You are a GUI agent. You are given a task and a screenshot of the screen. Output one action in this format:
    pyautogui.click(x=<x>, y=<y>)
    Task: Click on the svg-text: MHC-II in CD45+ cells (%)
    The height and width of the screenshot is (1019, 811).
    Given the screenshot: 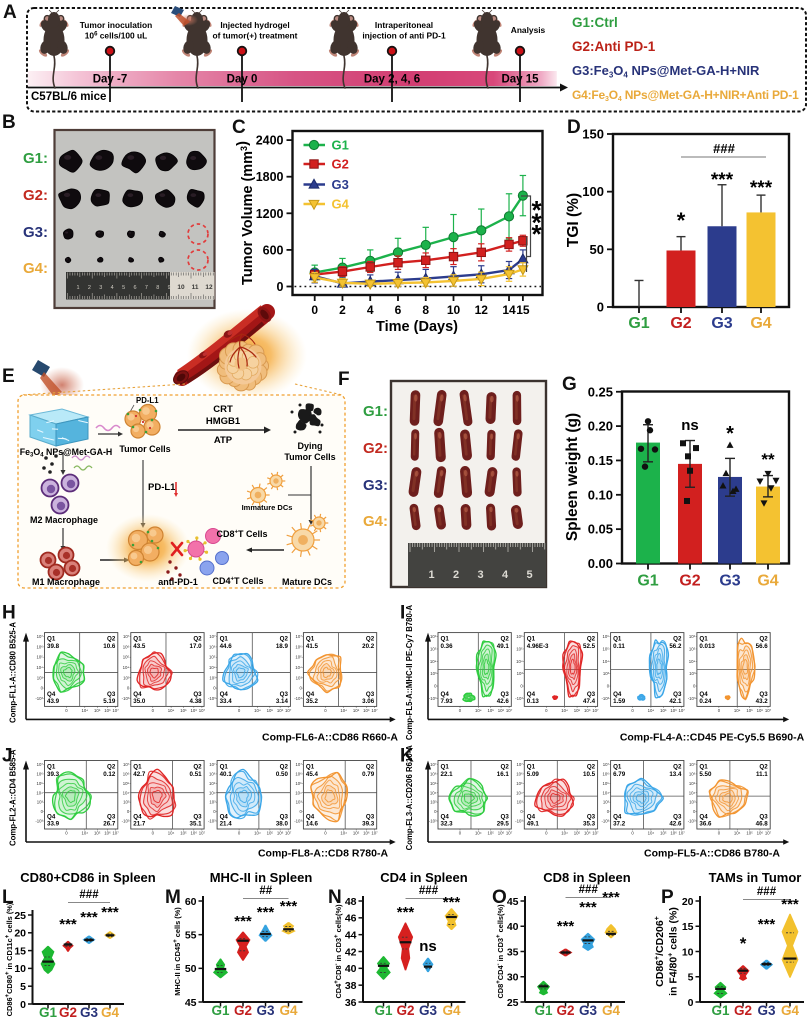 What is the action you would take?
    pyautogui.click(x=177, y=951)
    